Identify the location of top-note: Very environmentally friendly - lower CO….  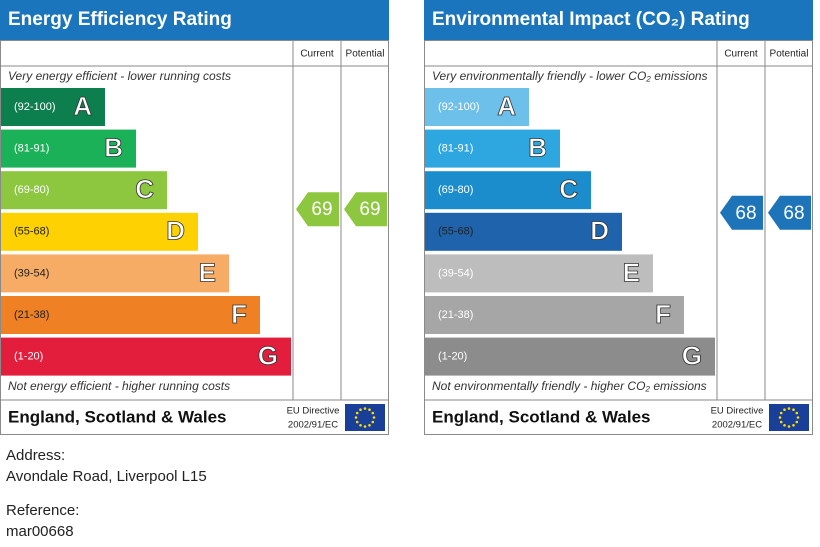
(570, 76).